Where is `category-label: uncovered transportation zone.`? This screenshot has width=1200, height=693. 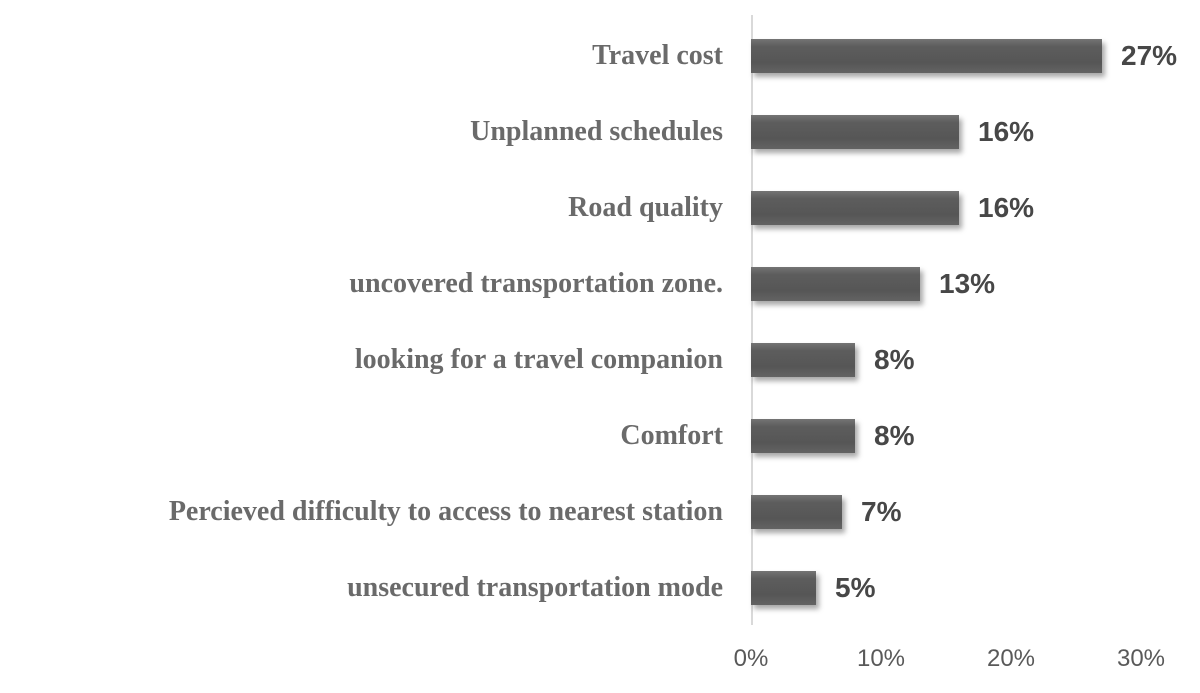
category-label: uncovered transportation zone. is located at coordinates (536, 284).